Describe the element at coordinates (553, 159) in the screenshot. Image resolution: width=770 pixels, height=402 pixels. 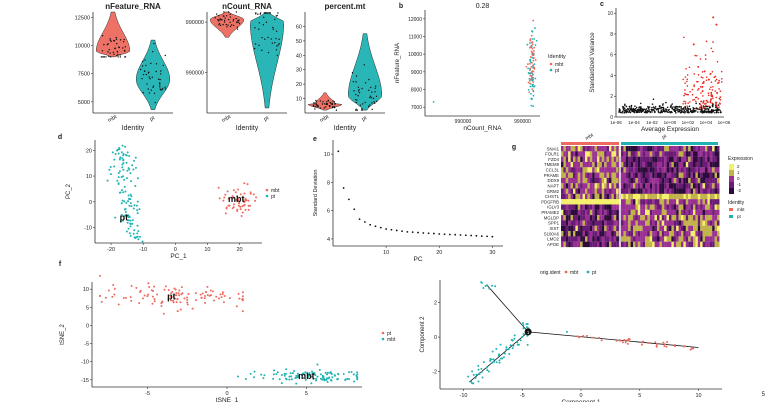
I see `heatmap-gene-label-2: FZD4` at that location.